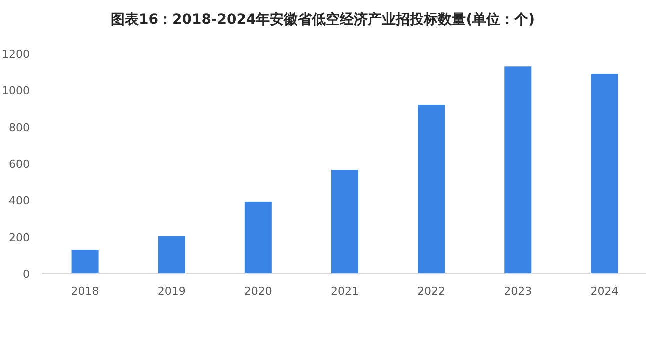 This screenshot has height=342, width=646. What do you see at coordinates (85, 291) in the screenshot?
I see `x-tick-label: 2018` at bounding box center [85, 291].